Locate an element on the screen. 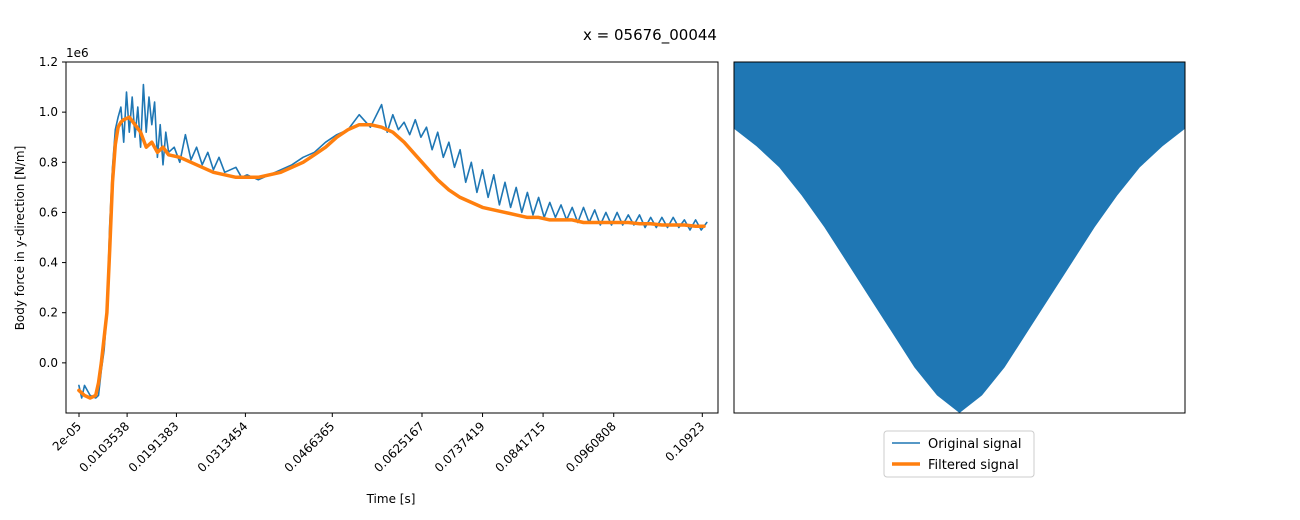 The width and height of the screenshot is (1300, 520). x-tick-label: 0.0737419 is located at coordinates (460, 447).